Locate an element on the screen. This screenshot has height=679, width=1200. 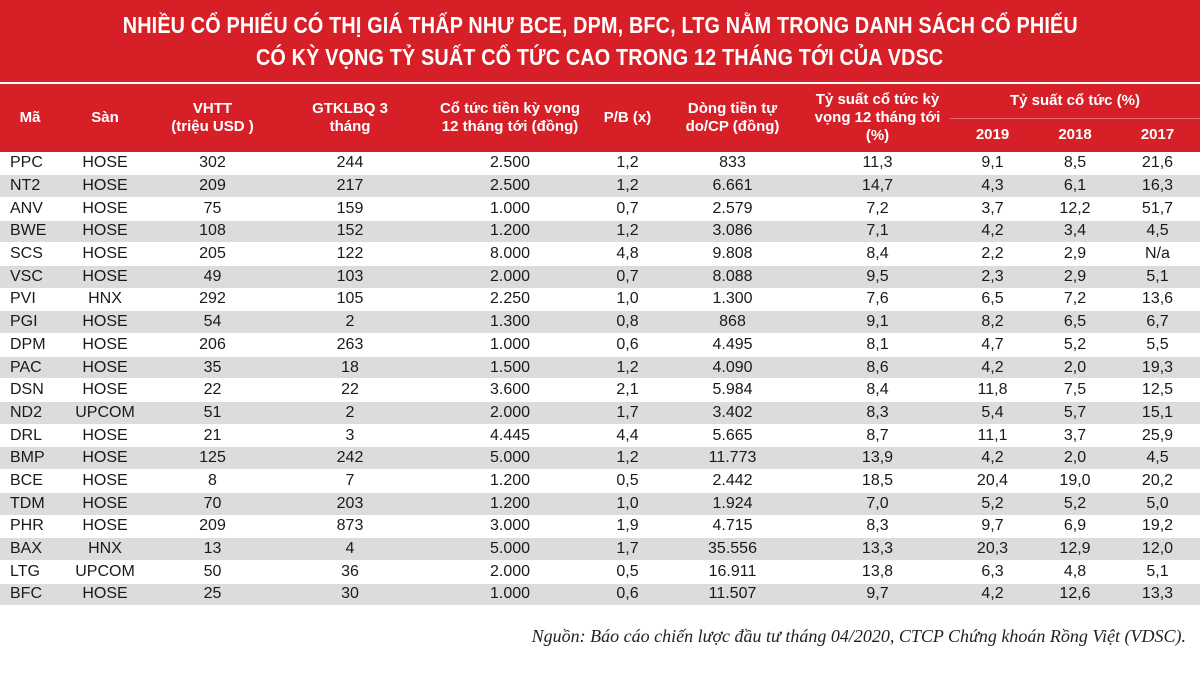
cell-pb: 0,7 is located at coordinates (627, 277).